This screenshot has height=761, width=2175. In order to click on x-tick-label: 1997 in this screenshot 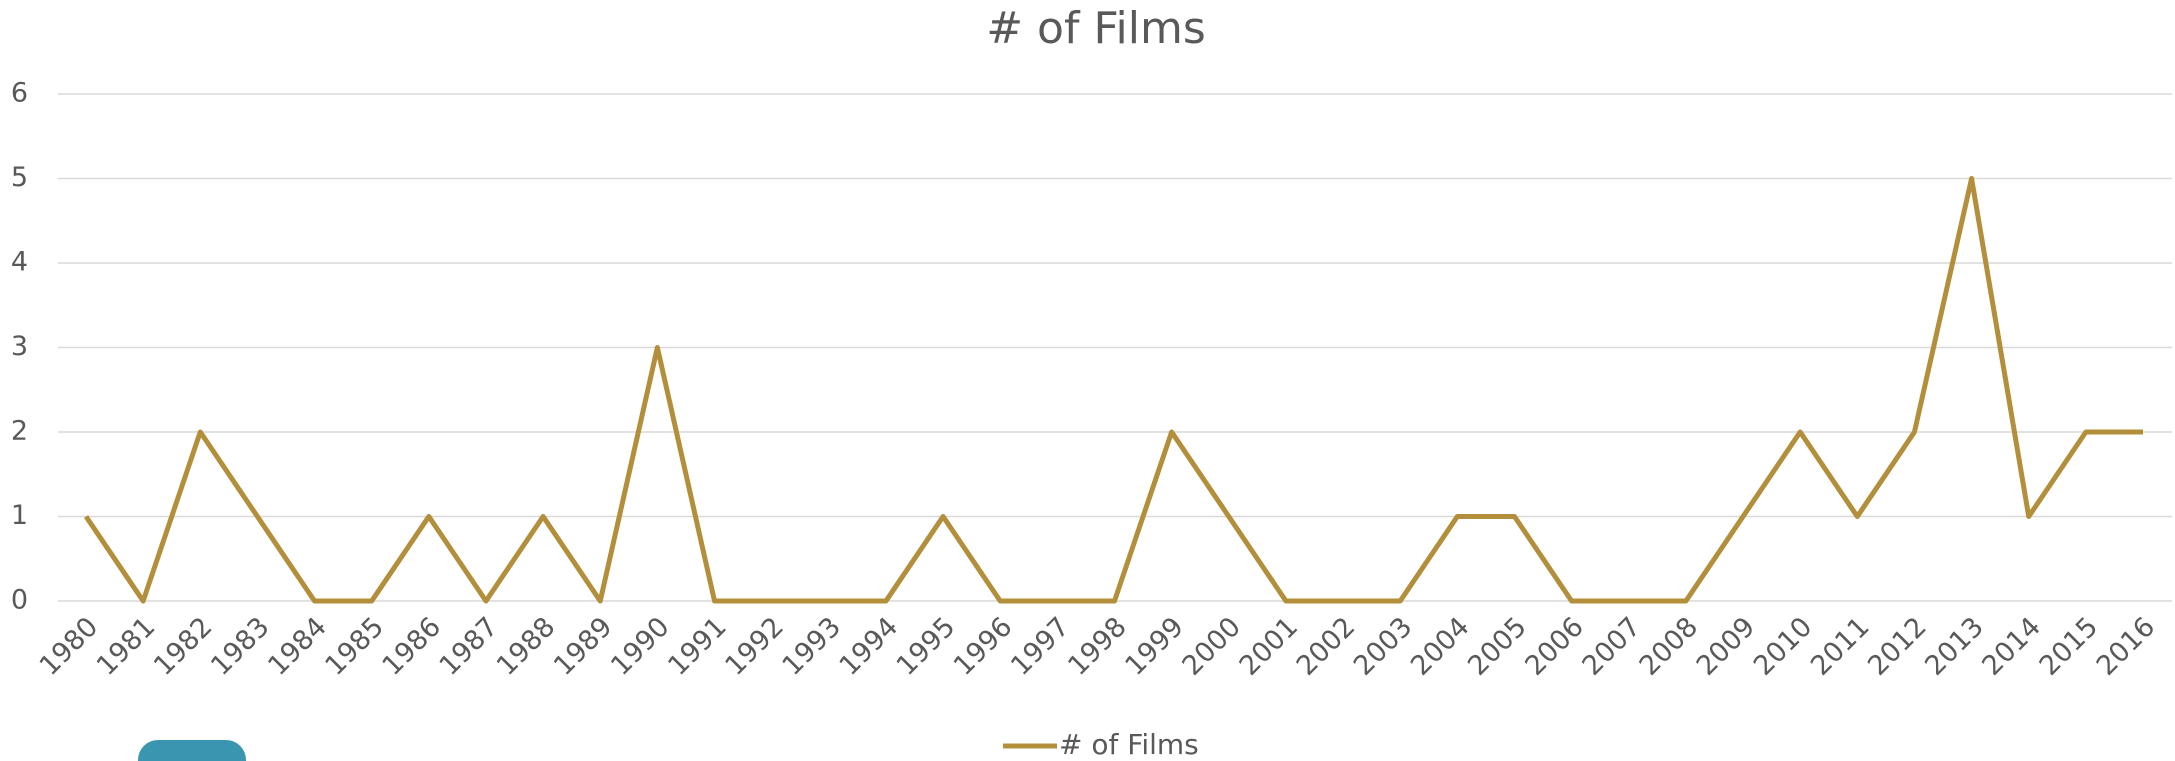, I will do `click(1040, 646)`.